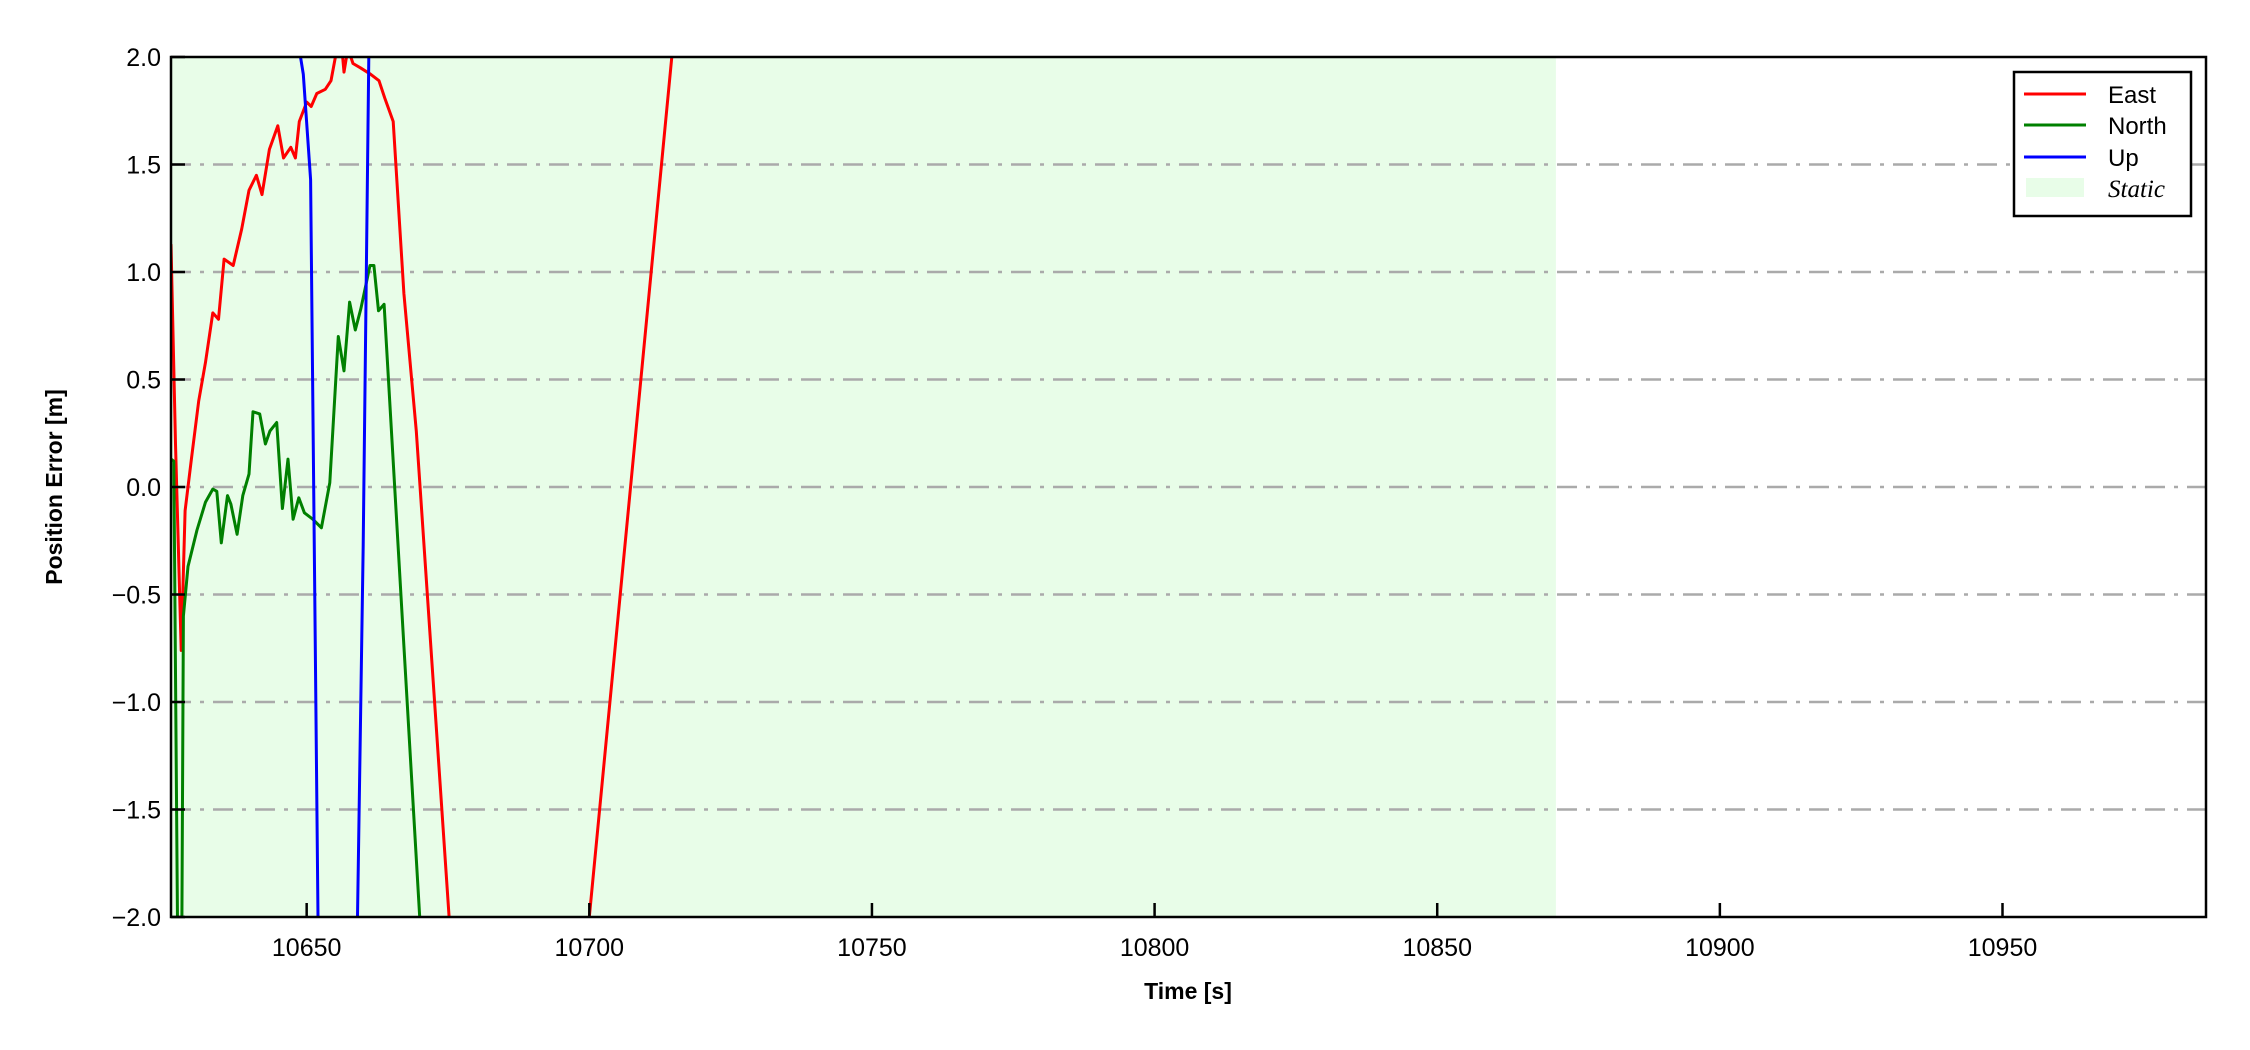 The width and height of the screenshot is (2250, 1050). What do you see at coordinates (143, 273) in the screenshot?
I see `y-tick-label: 1.0` at bounding box center [143, 273].